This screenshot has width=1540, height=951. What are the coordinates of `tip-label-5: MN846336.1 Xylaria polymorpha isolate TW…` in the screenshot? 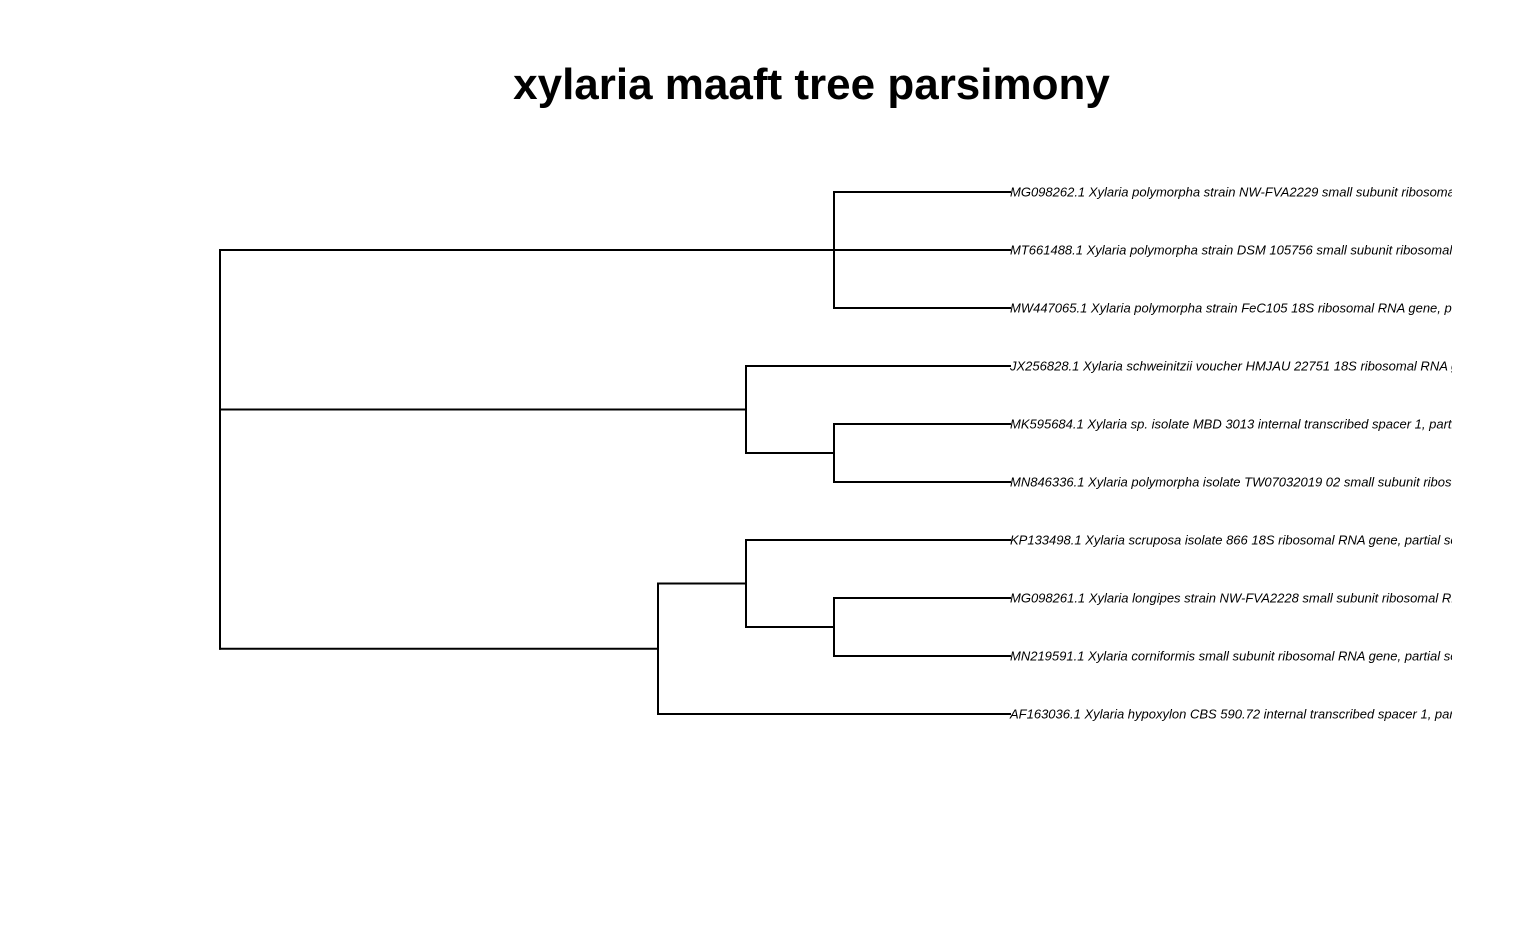 It's located at (1275, 482).